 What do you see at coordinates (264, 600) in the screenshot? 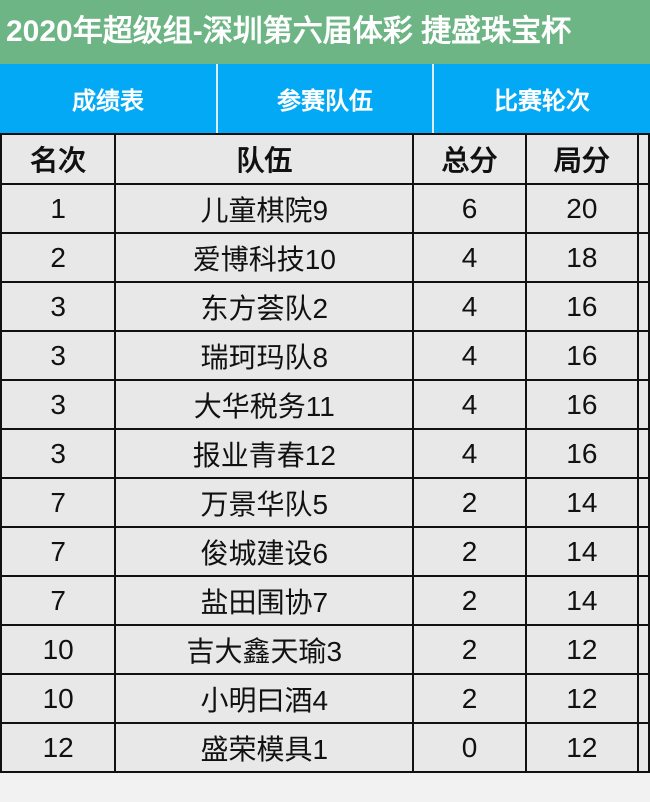
I see `cell-team: 盐田围协7` at bounding box center [264, 600].